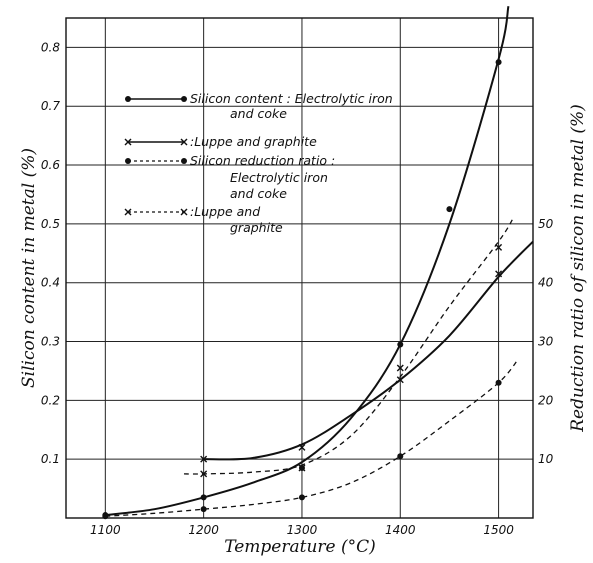 Image resolution: width=593 pixels, height=563 pixels. Describe the element at coordinates (50, 47) in the screenshot. I see `y-tick-label: 0.8` at that location.